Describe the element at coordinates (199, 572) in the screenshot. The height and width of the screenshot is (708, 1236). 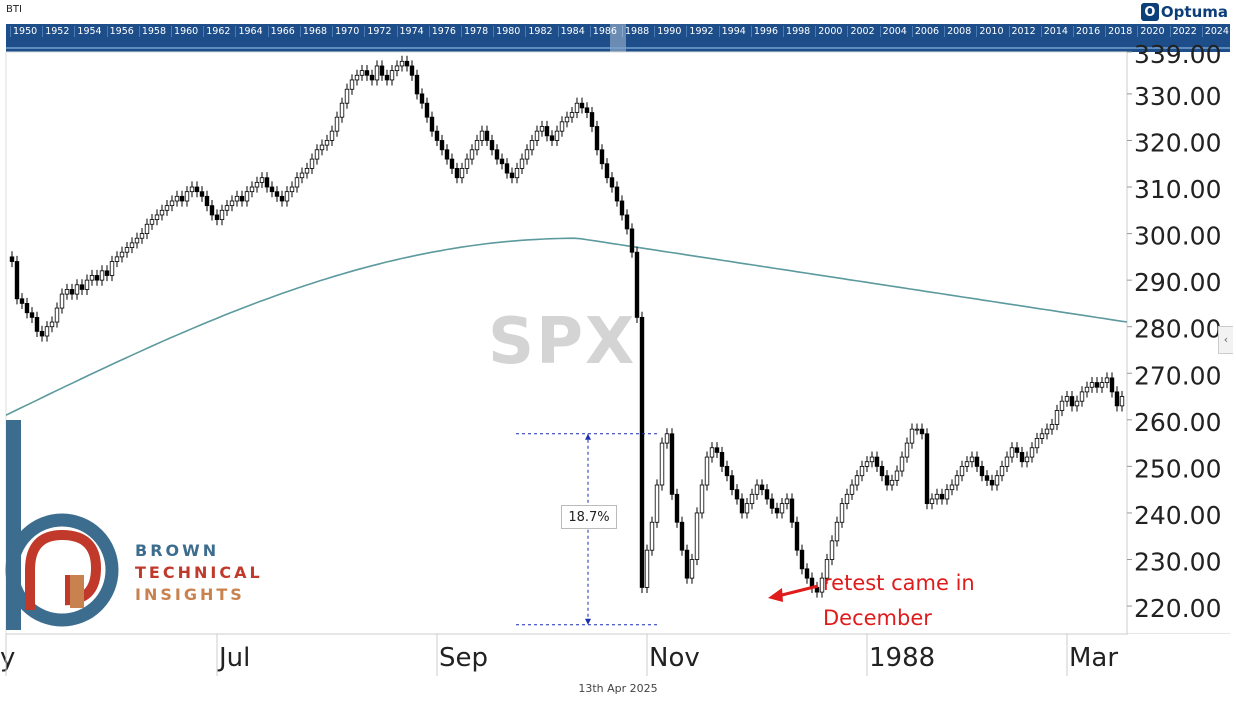
I see `brand-line-2: TECHNICAL` at that location.